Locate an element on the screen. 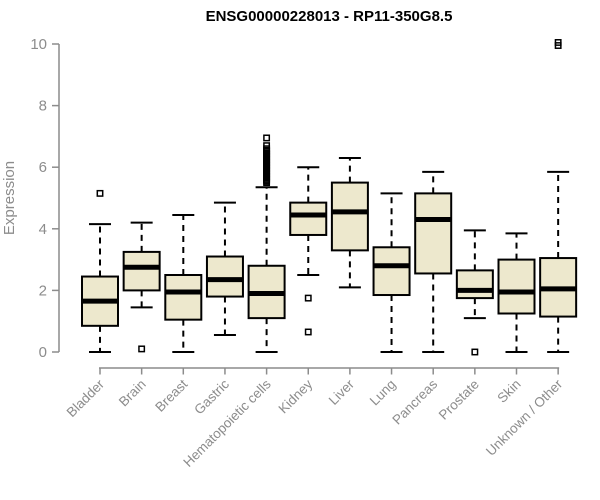  x-tick-label: Gastric is located at coordinates (211, 396).